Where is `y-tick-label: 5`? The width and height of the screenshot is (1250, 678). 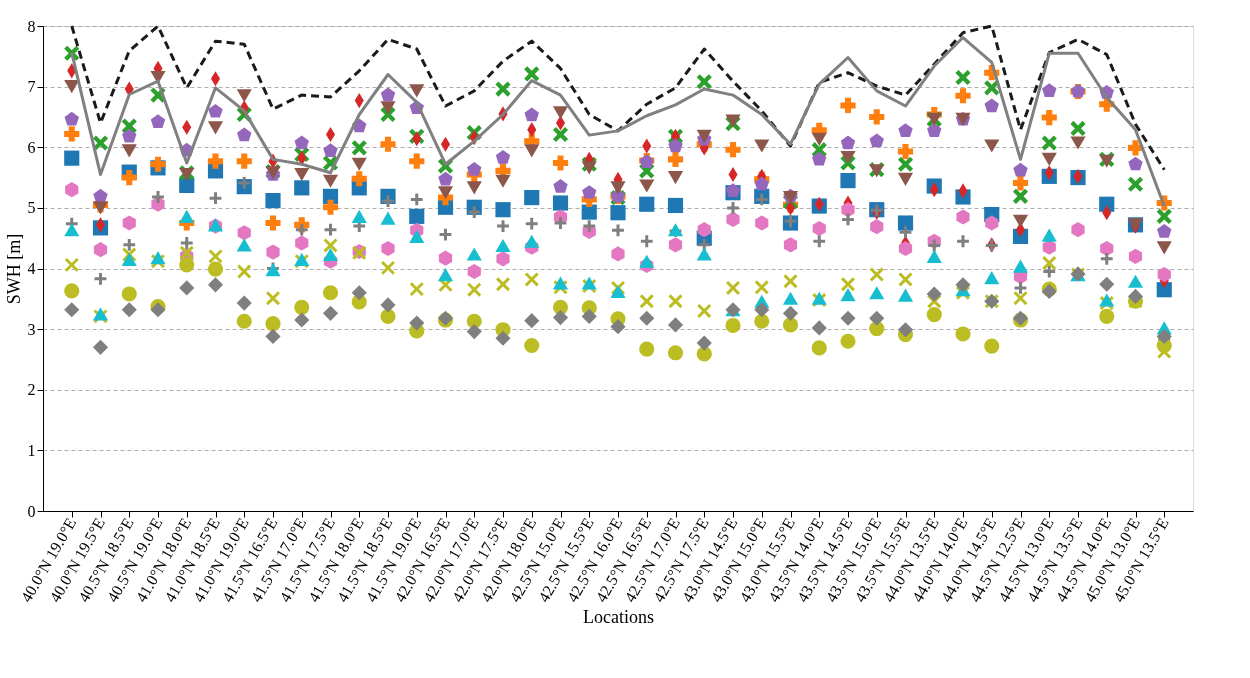 y-tick-label: 5 is located at coordinates (31, 208).